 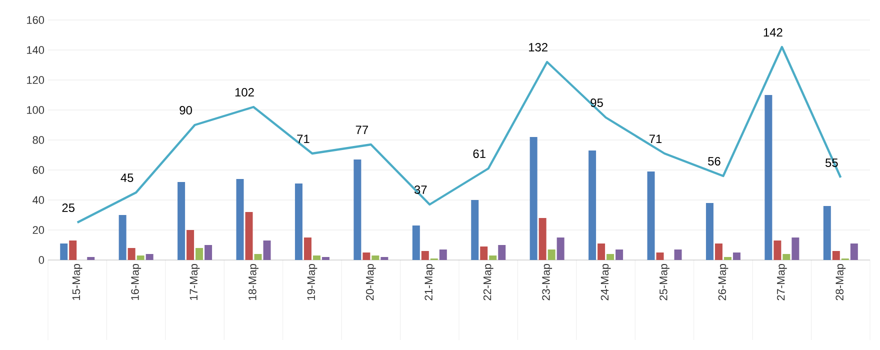 What do you see at coordinates (596, 102) in the screenshot?
I see `data-label: 95` at bounding box center [596, 102].